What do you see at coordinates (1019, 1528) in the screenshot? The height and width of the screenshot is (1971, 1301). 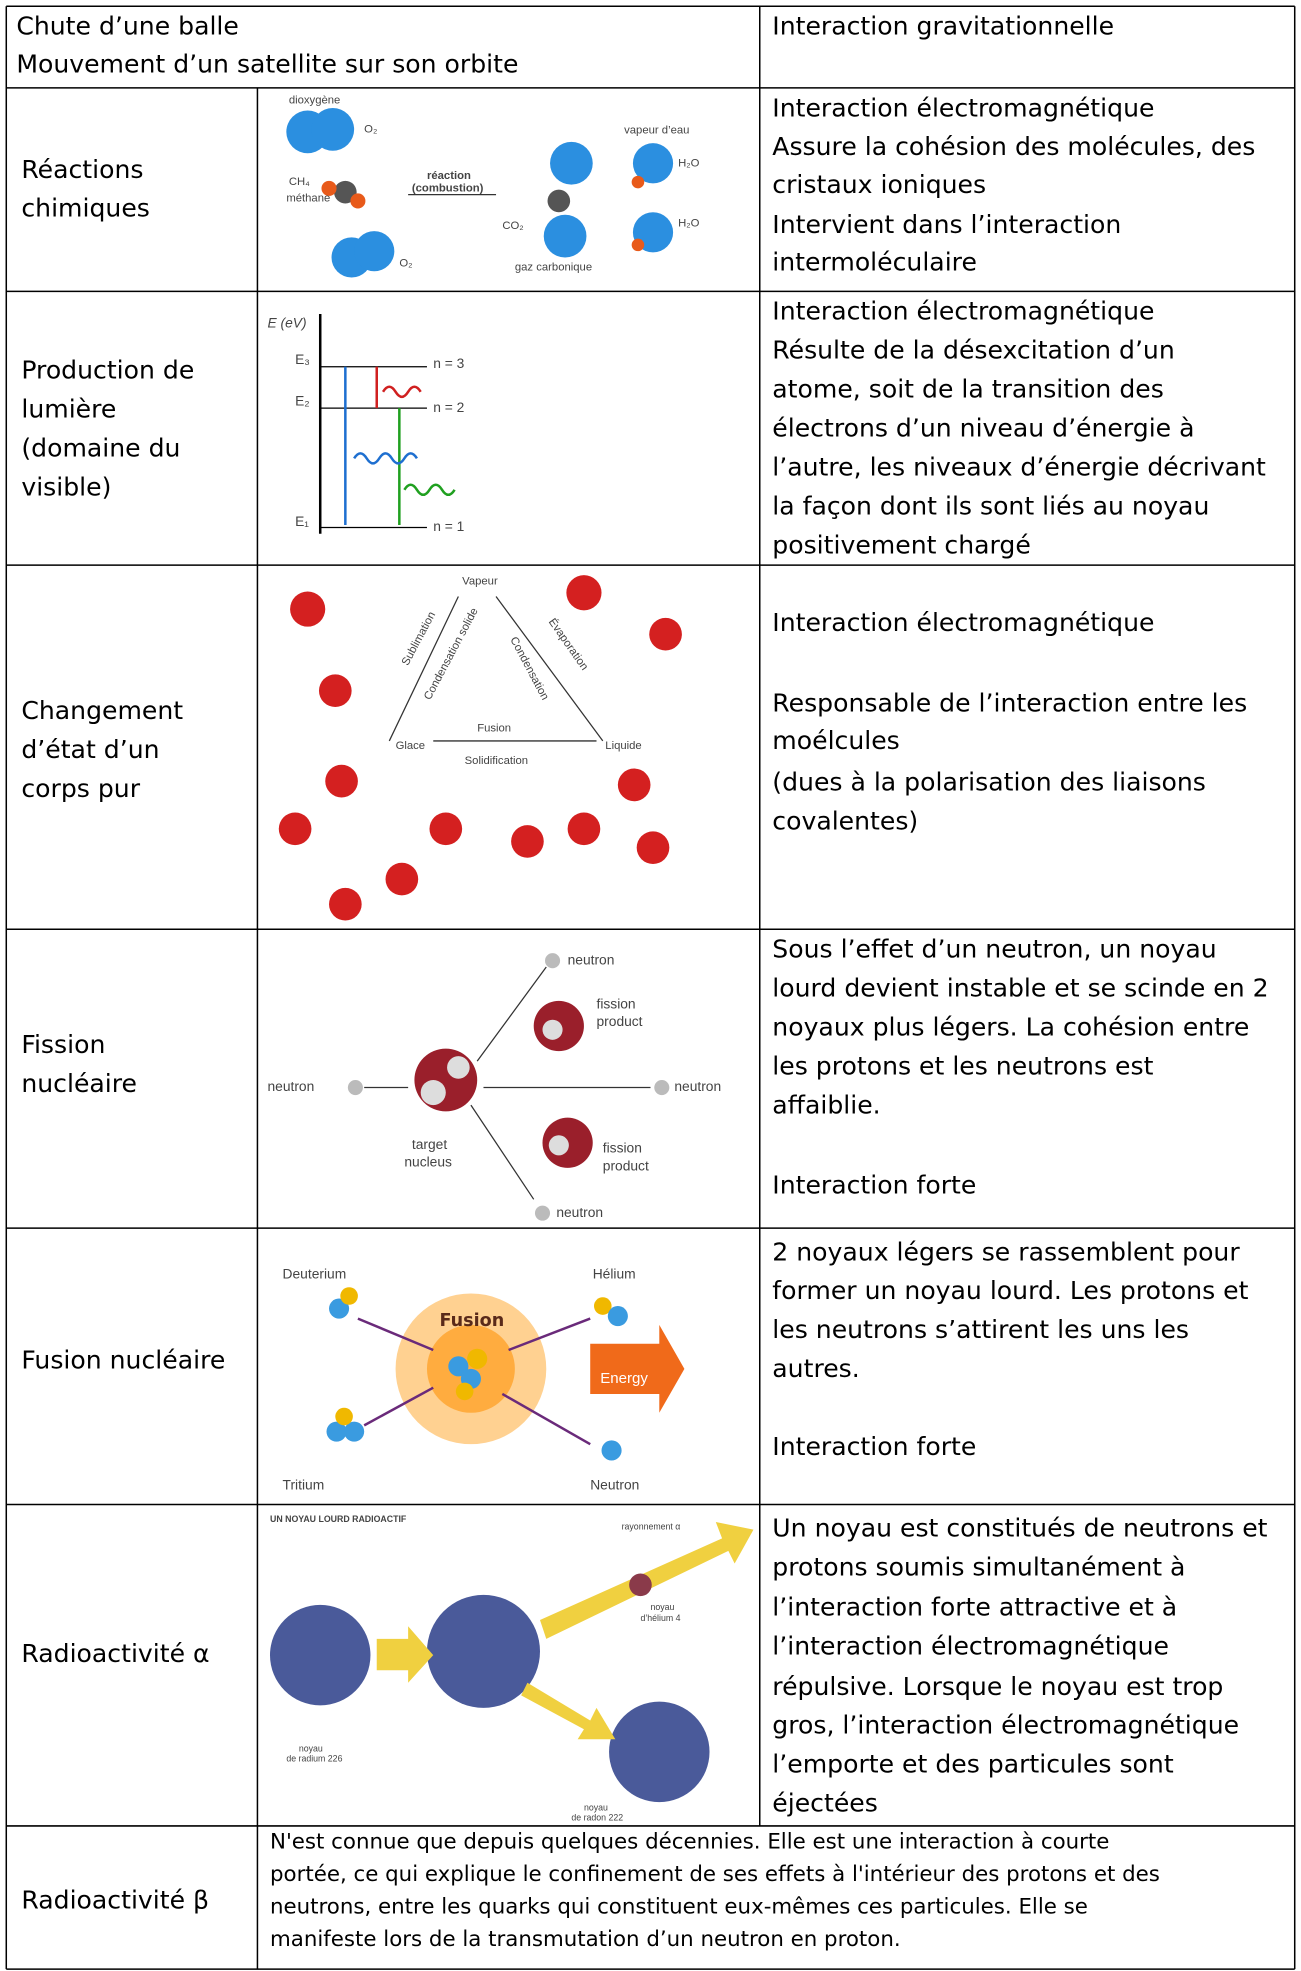 I see `cell-text: Un noyau est constitués de neutrons et` at bounding box center [1019, 1528].